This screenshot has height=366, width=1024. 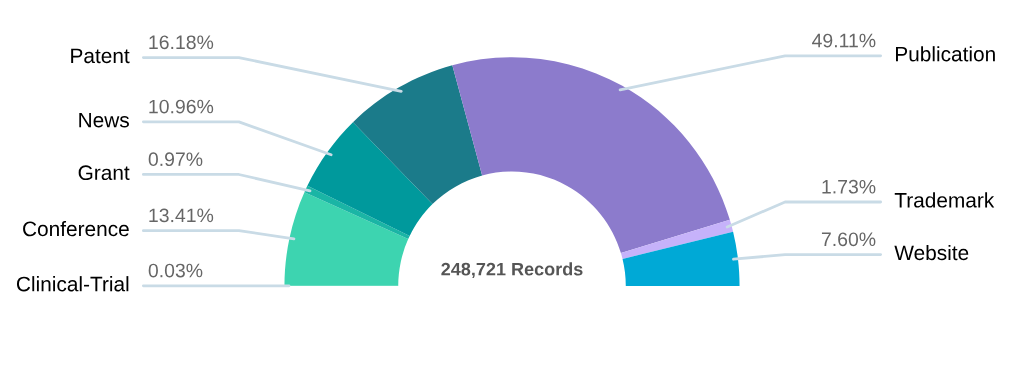 I want to click on slice-label: Patent, so click(x=100, y=56).